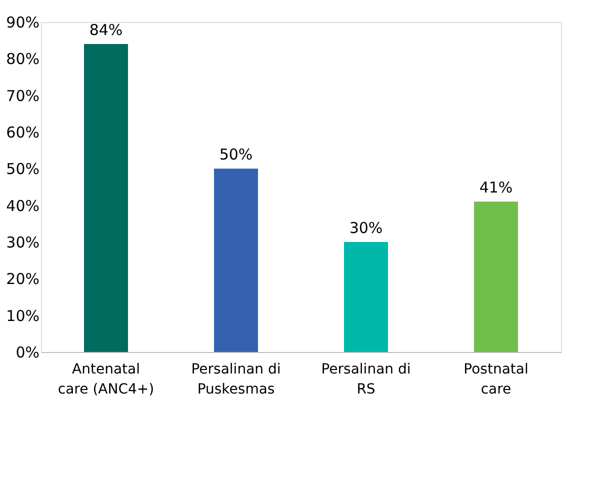 This screenshot has height=480, width=610. What do you see at coordinates (23, 23) in the screenshot?
I see `y-tick-label: 90%` at bounding box center [23, 23].